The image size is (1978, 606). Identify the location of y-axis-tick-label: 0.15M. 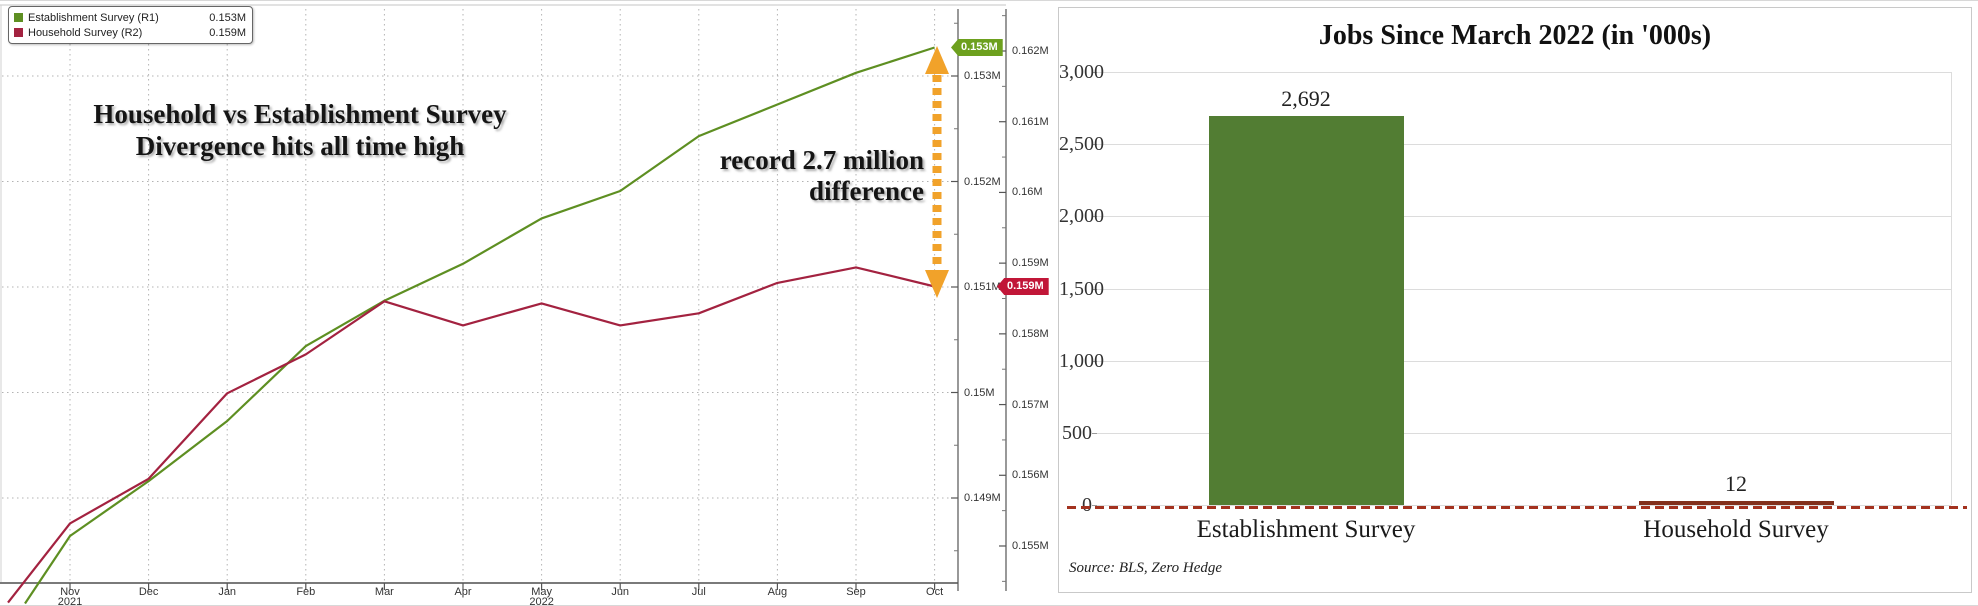
(979, 392).